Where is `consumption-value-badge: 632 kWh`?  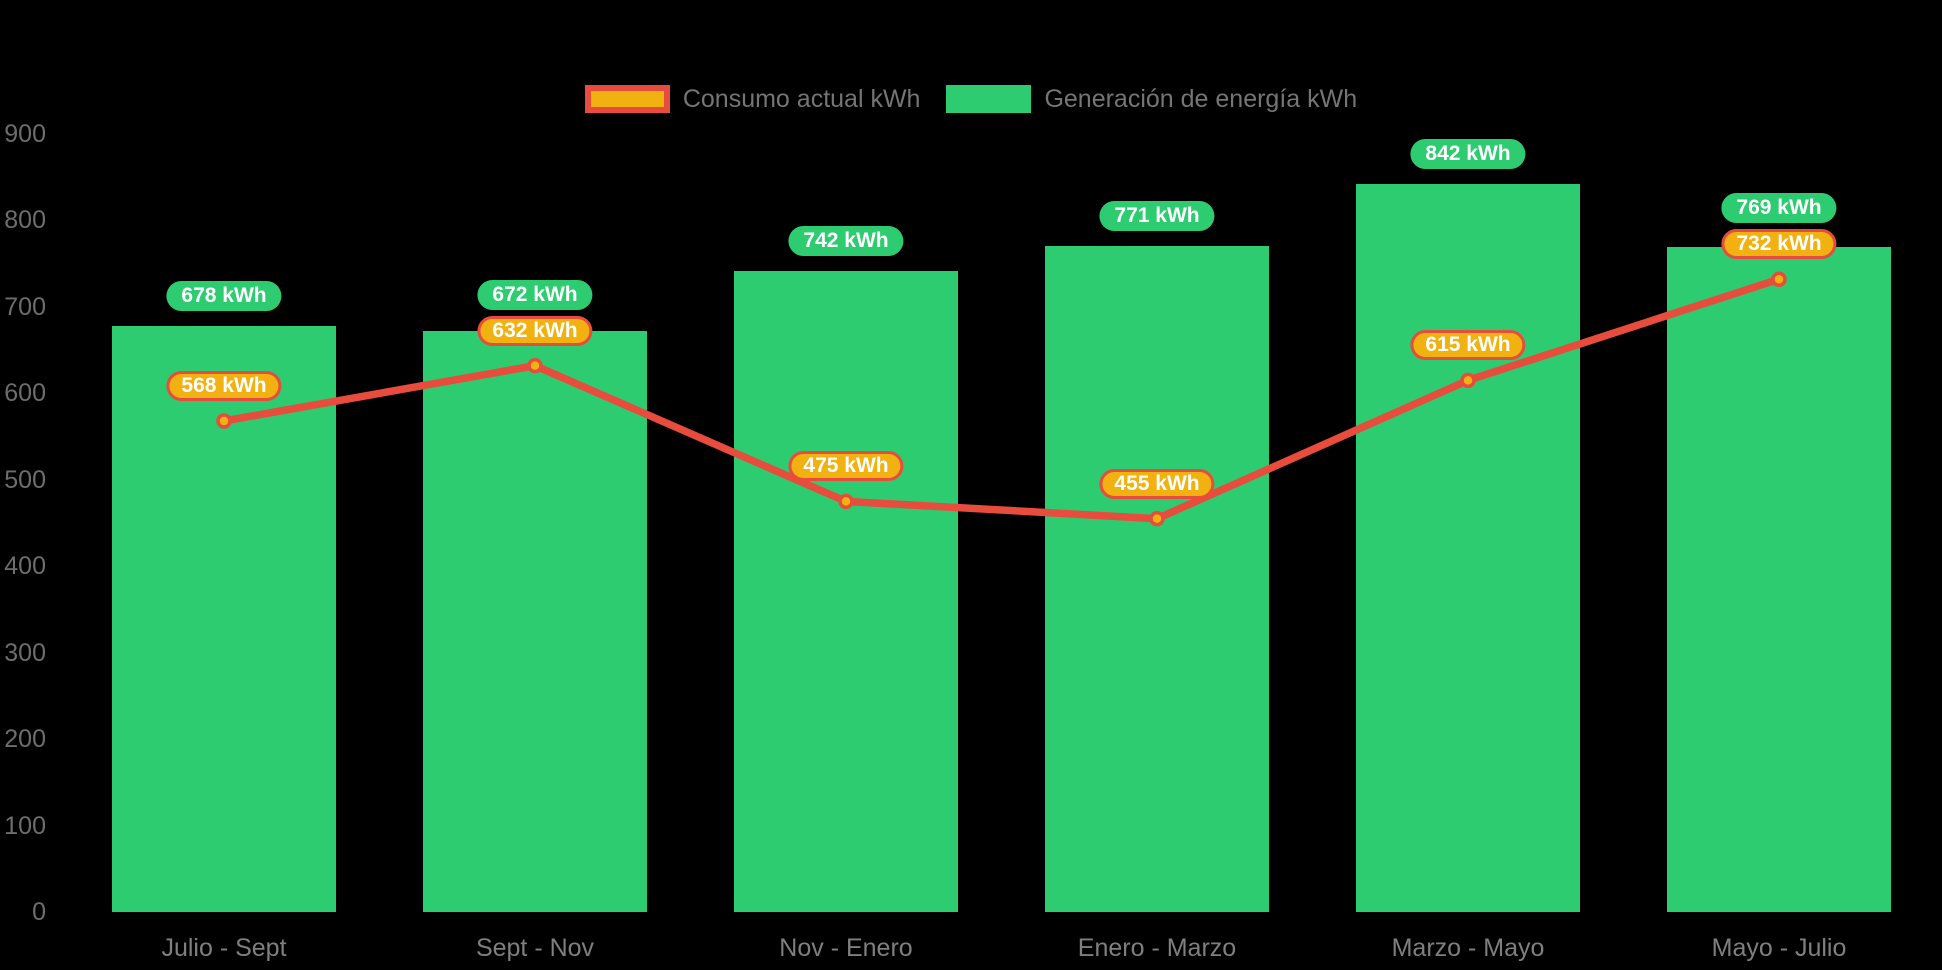 consumption-value-badge: 632 kWh is located at coordinates (535, 330).